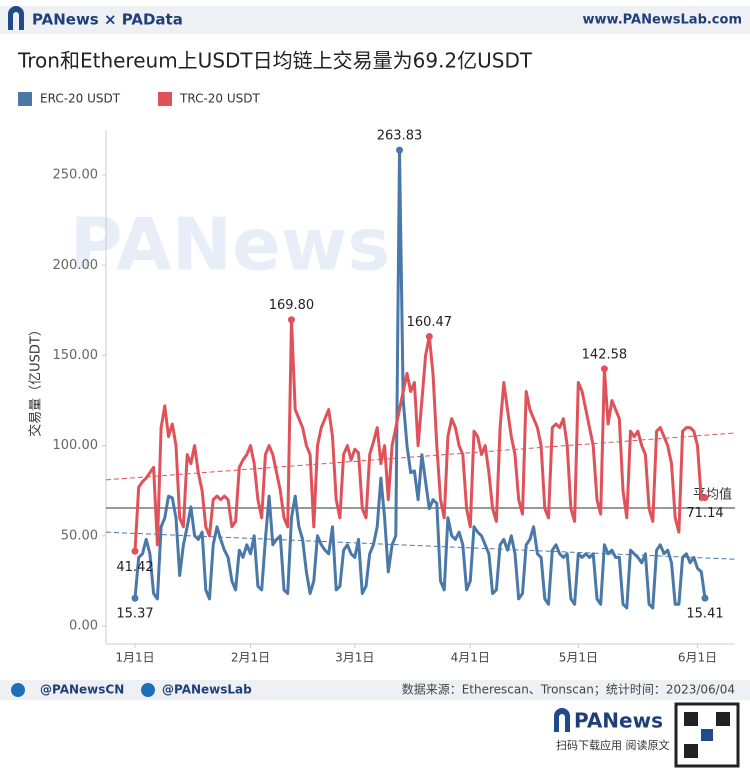 The image size is (750, 769). Describe the element at coordinates (605, 354) in the screenshot. I see `value-label: 142.58` at that location.